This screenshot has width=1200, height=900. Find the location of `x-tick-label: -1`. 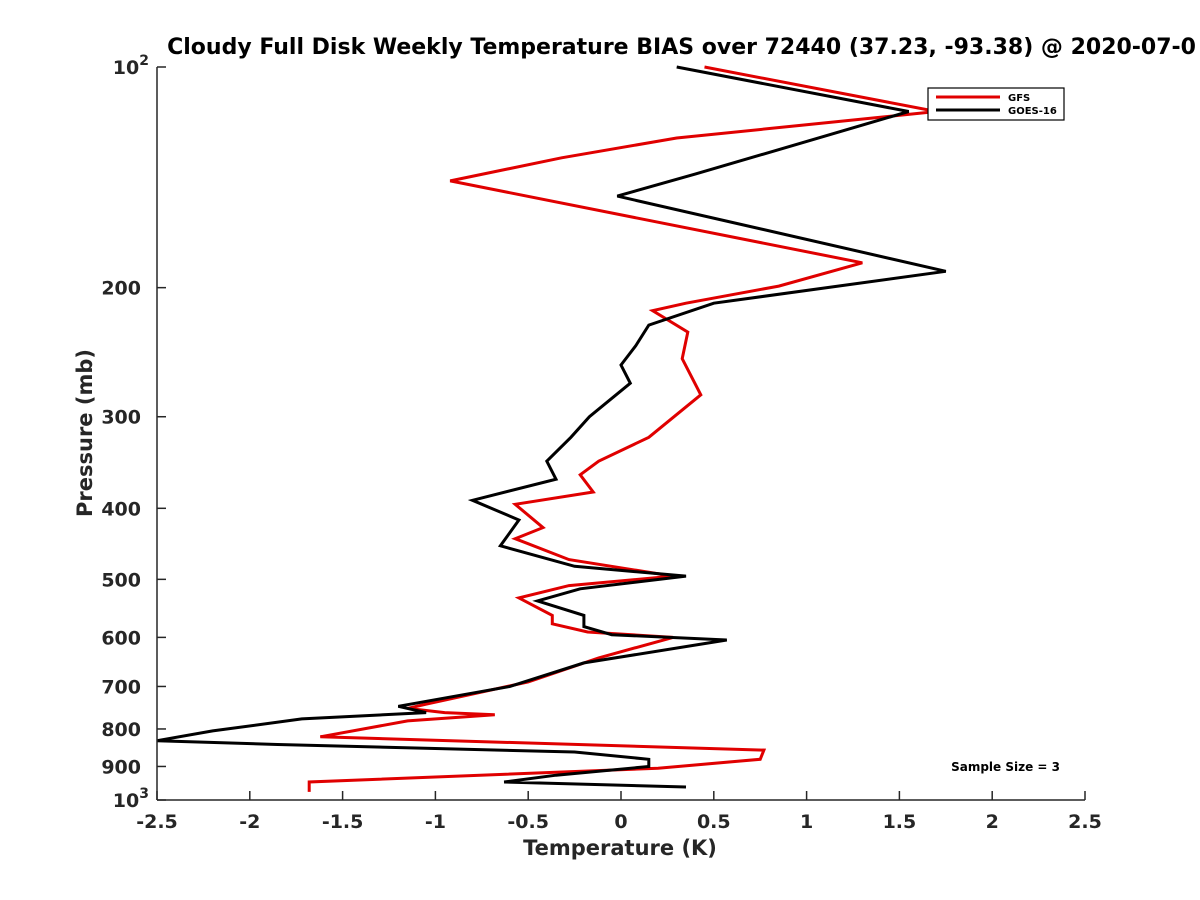

x-tick-label: -1 is located at coordinates (435, 822).